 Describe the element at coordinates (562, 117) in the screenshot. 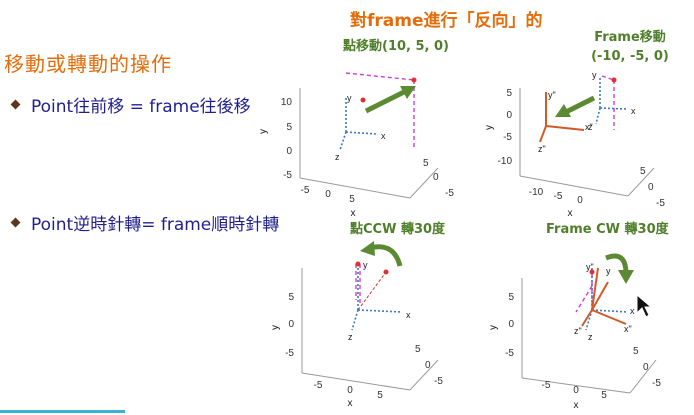

I see `moved-frame` at that location.